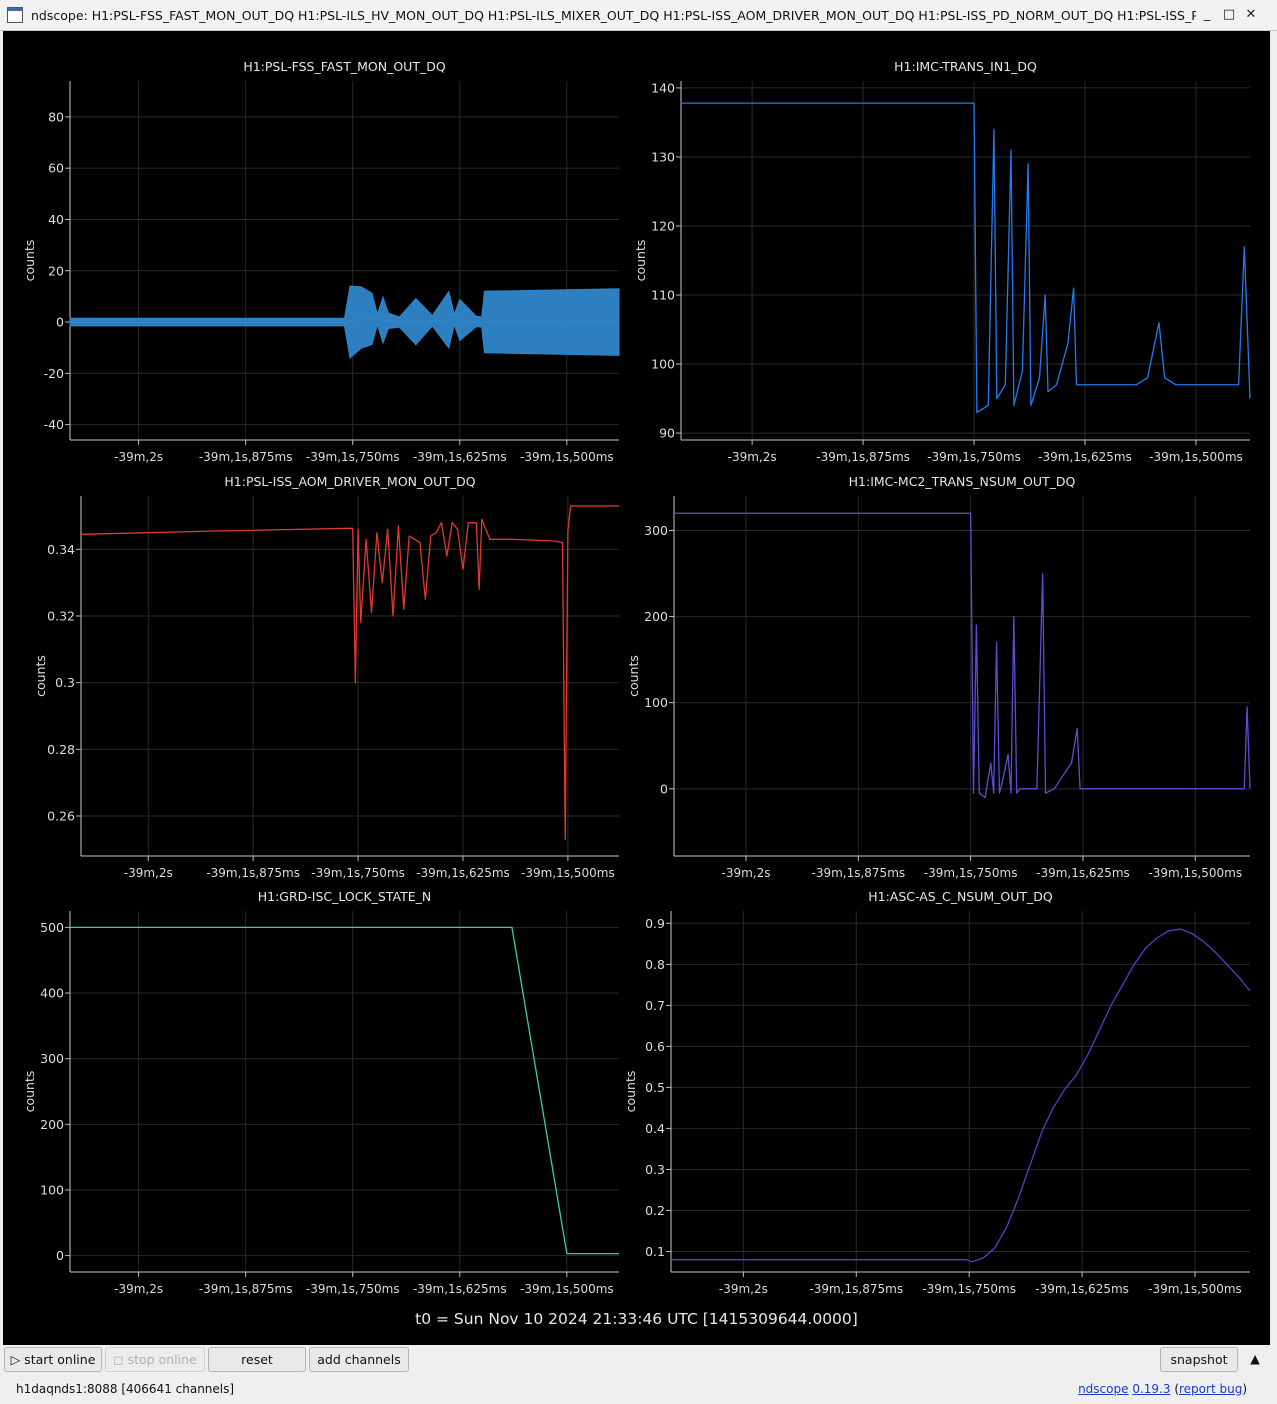  Describe the element at coordinates (655, 1251) in the screenshot. I see `plot-6-ytick-label: 0.1` at that location.